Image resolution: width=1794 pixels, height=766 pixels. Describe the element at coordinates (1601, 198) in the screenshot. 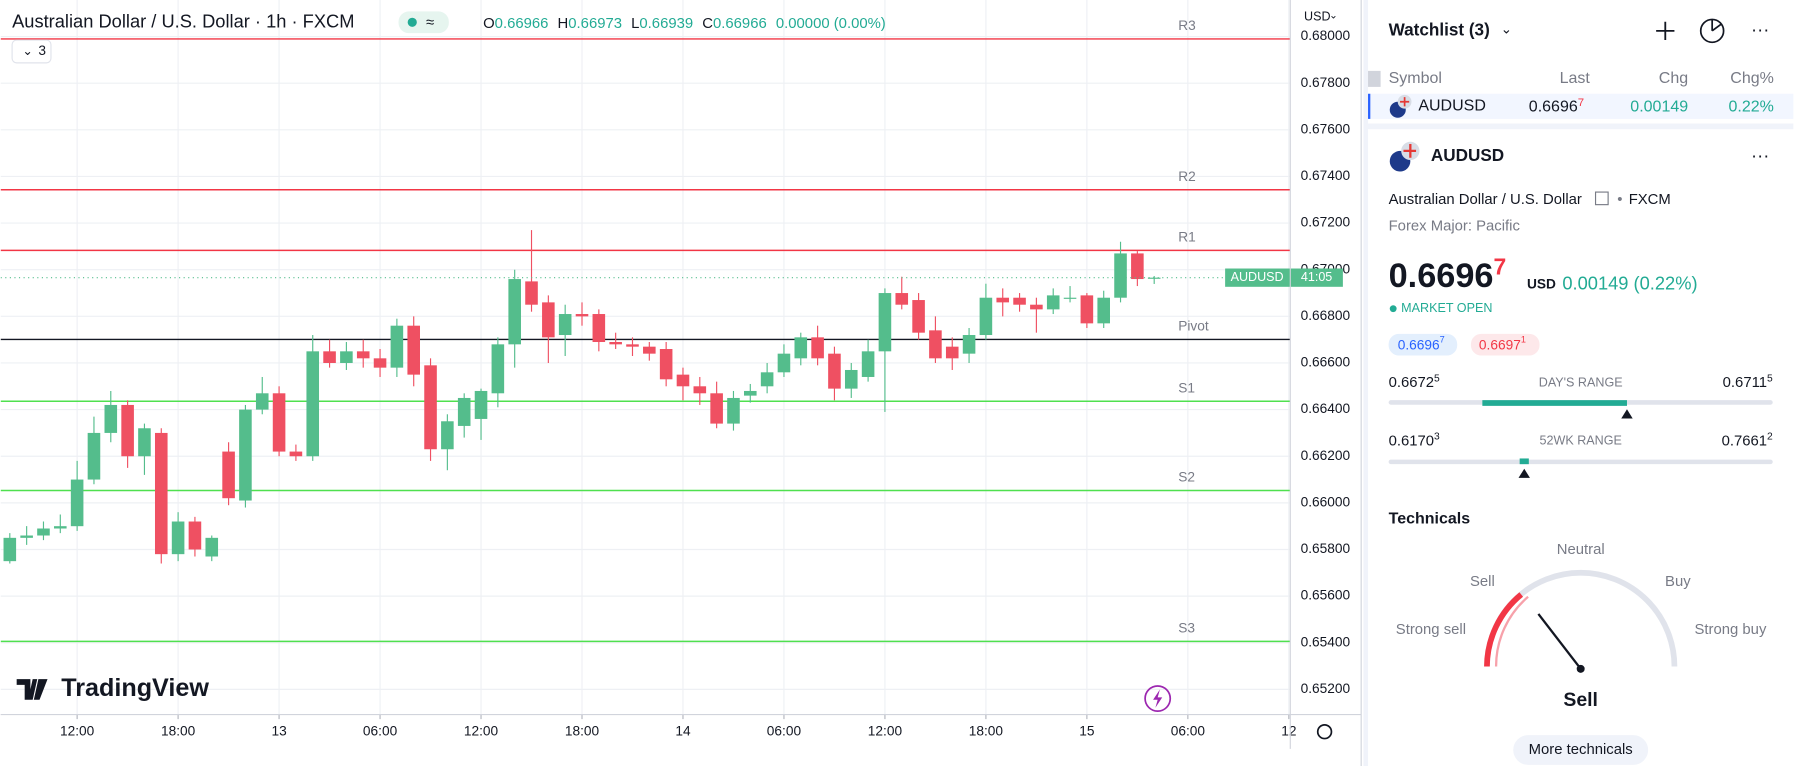

I see `link-icon` at that location.